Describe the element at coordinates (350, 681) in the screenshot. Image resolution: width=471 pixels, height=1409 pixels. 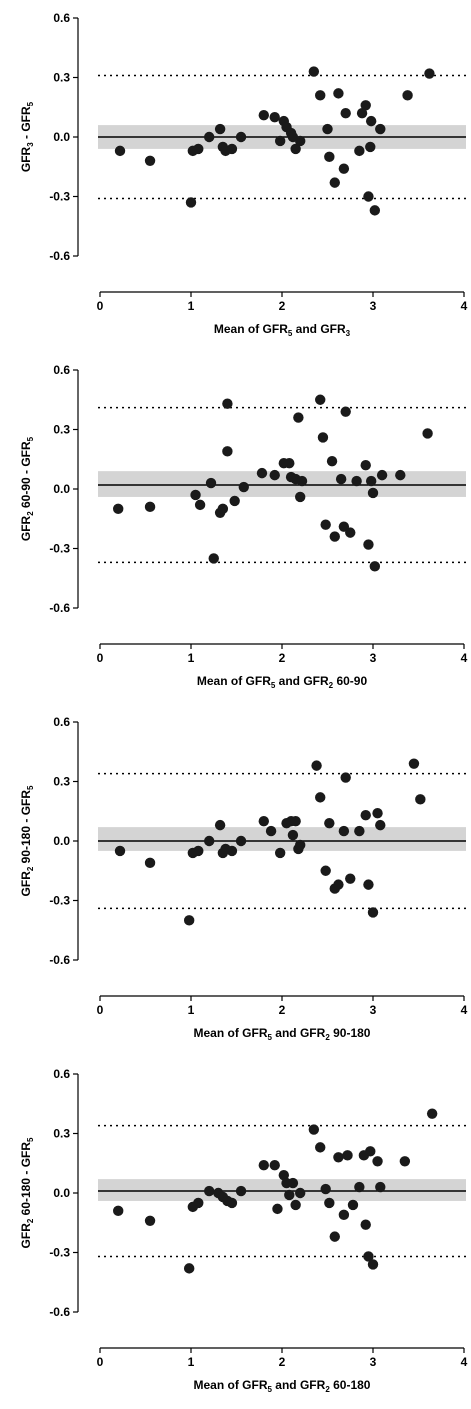
I see `title-text: 60-90` at that location.